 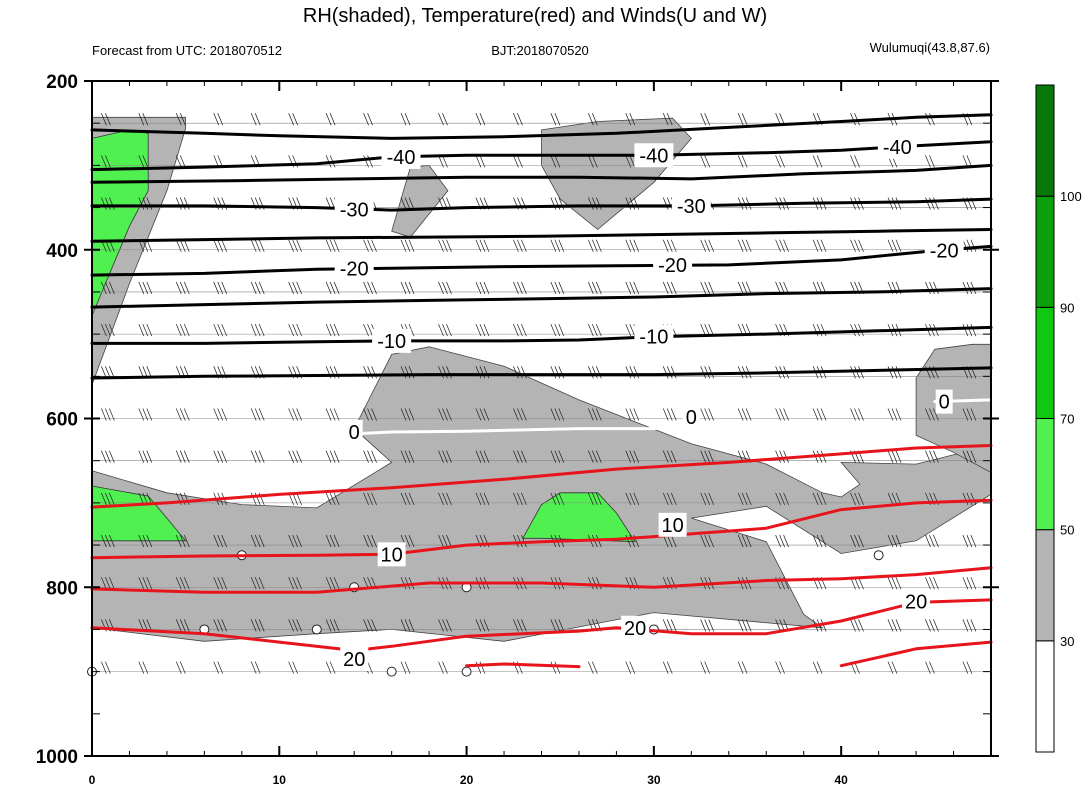 What do you see at coordinates (672, 526) in the screenshot?
I see `contour-label: 10` at bounding box center [672, 526].